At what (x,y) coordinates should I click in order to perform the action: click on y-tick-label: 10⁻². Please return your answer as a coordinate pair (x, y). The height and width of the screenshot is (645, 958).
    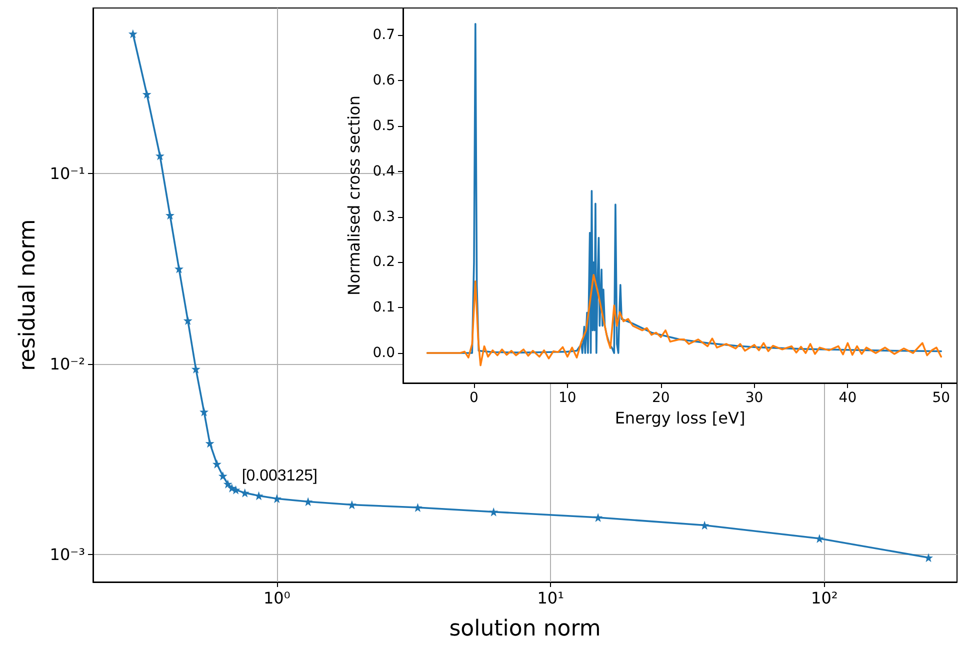
    Looking at the image, I should click on (67, 364).